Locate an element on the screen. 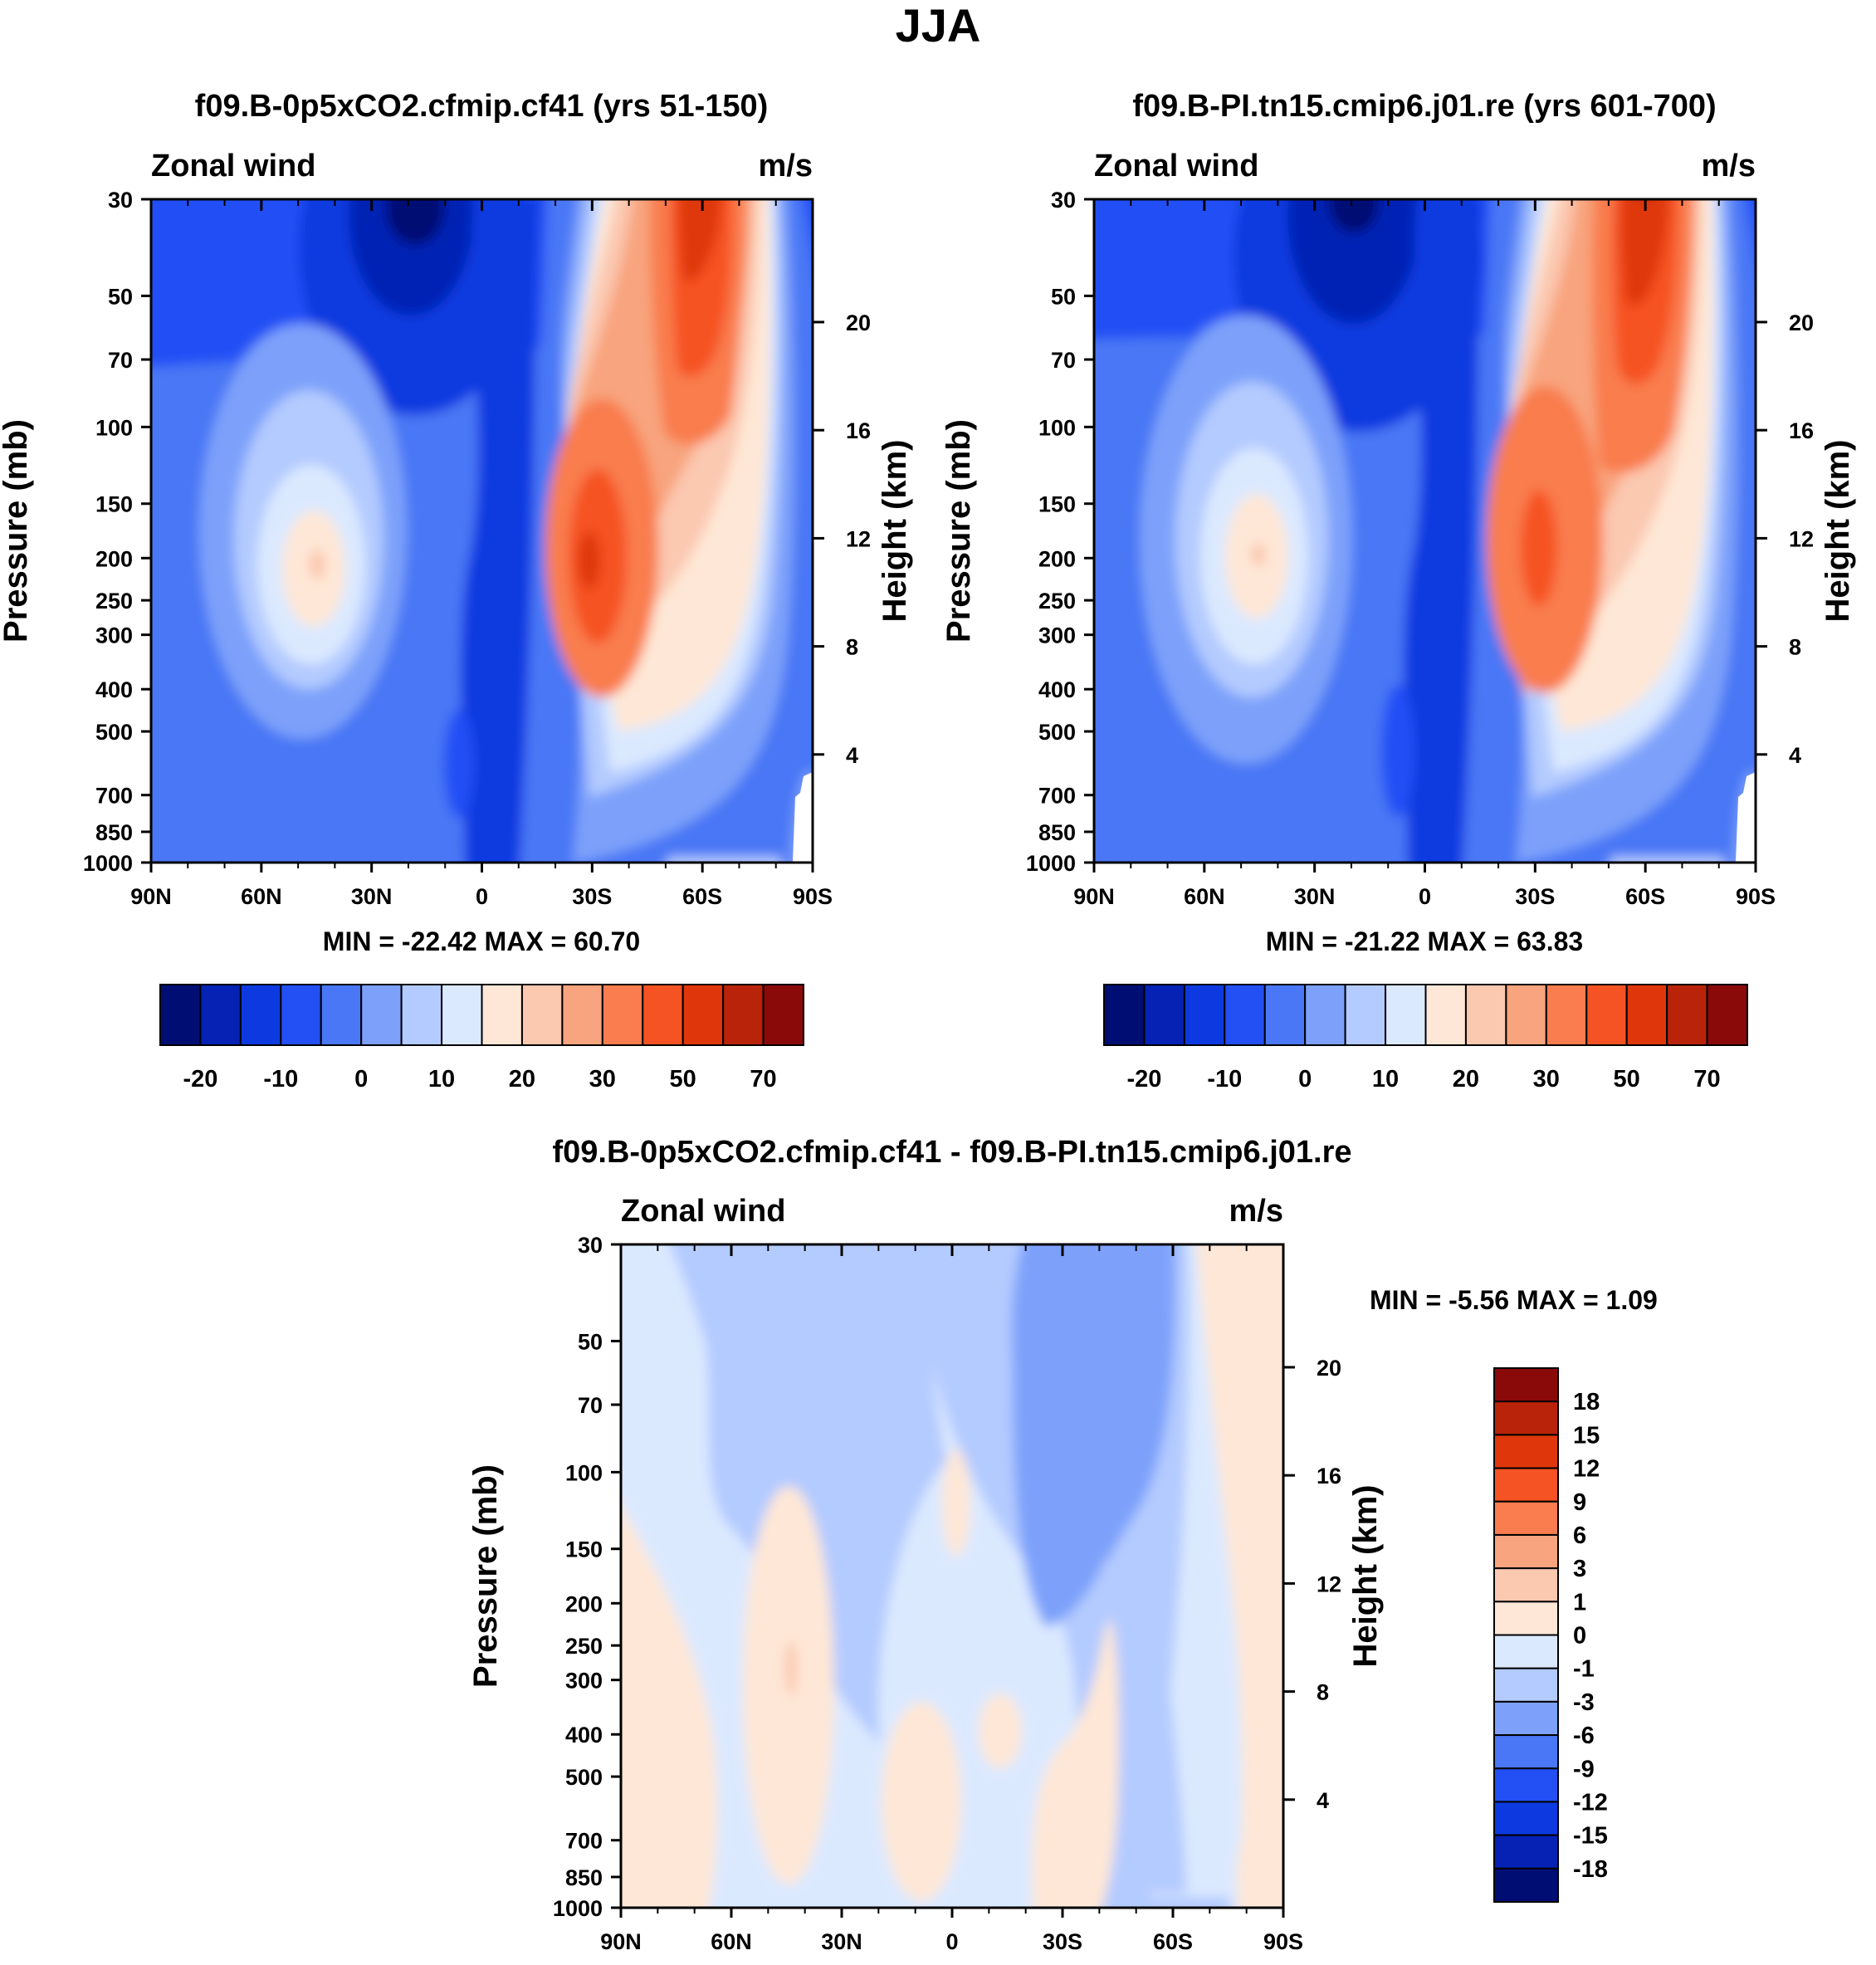 Image resolution: width=1876 pixels, height=1965 pixels. panel-a-pressure-tick-label: 100 is located at coordinates (114, 428).